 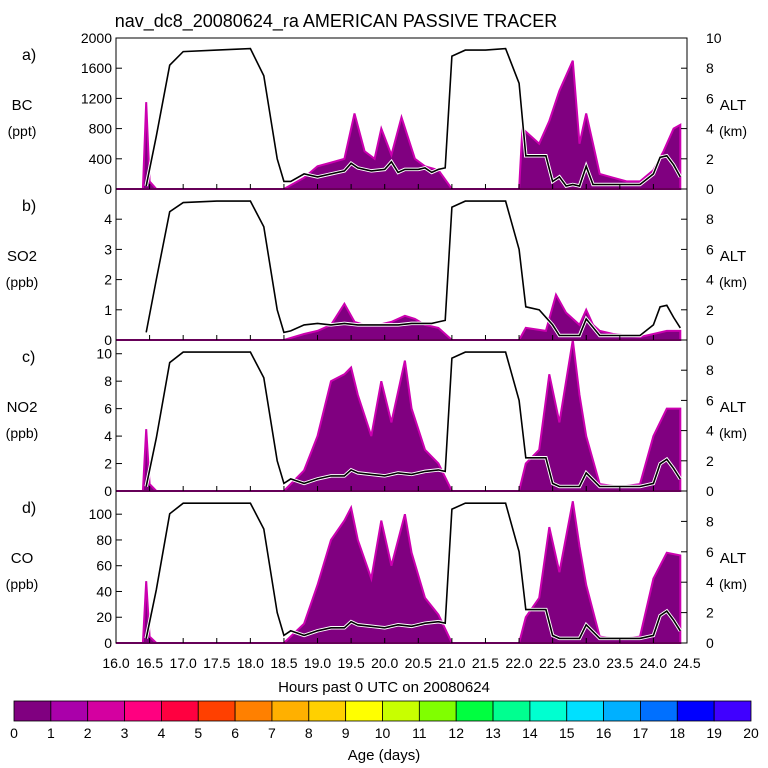 What do you see at coordinates (419, 733) in the screenshot?
I see `colorbar-tick-label: 11` at bounding box center [419, 733].